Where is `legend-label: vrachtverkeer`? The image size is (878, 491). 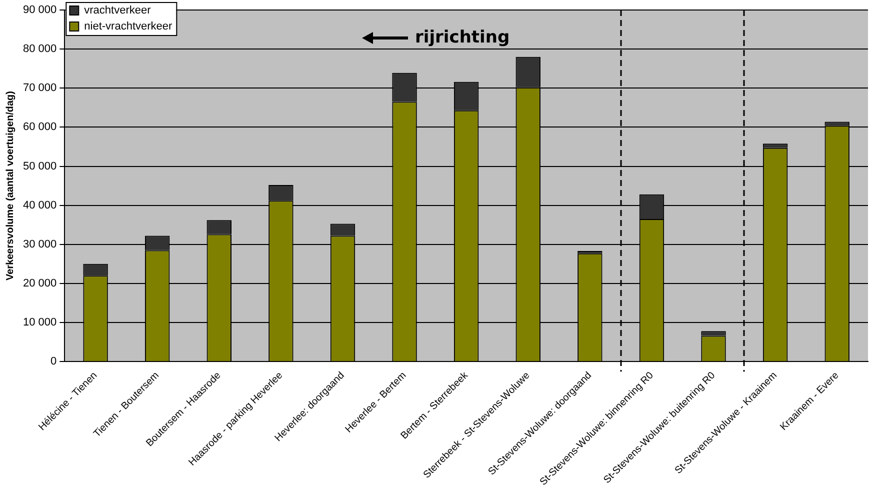 legend-label: vrachtverkeer is located at coordinates (118, 10).